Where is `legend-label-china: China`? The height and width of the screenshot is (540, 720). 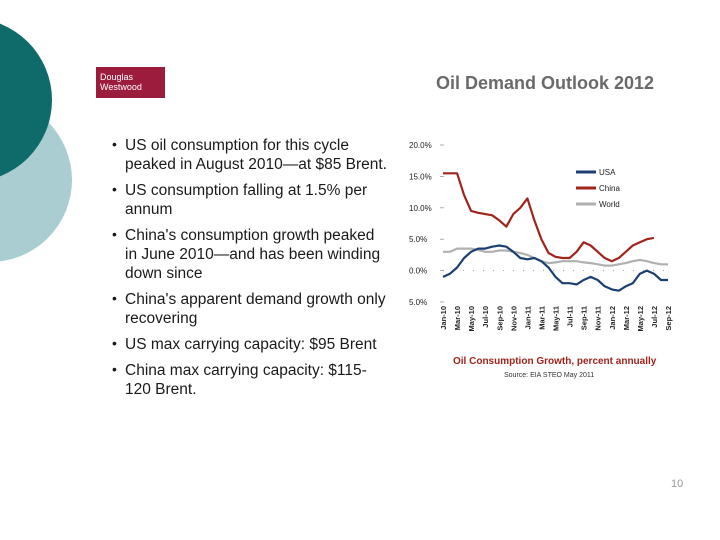
legend-label-china: China is located at coordinates (609, 188).